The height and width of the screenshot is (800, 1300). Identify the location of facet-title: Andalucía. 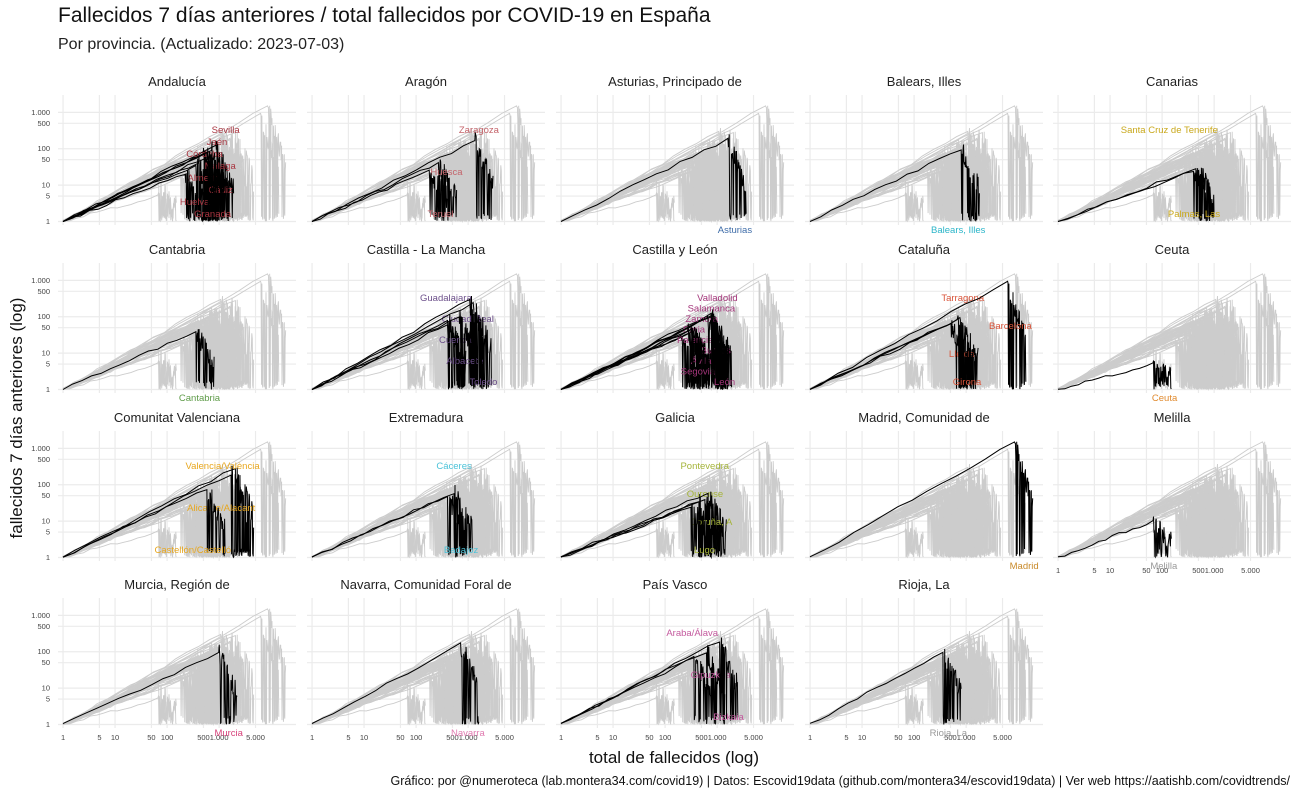
(177, 81).